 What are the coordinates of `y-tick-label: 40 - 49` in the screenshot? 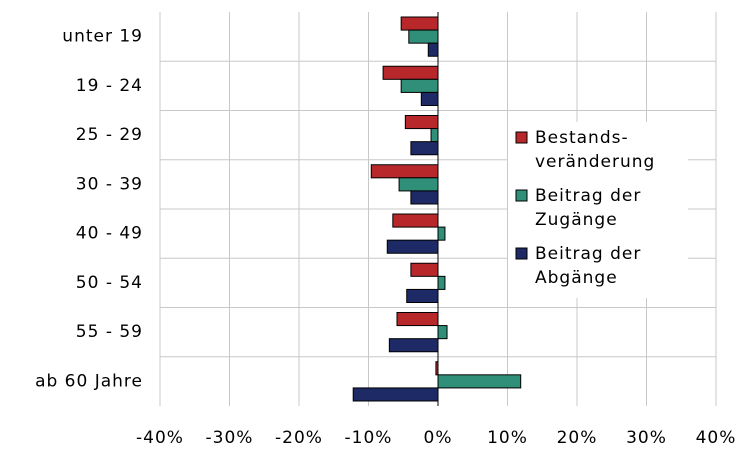 It's located at (109, 234).